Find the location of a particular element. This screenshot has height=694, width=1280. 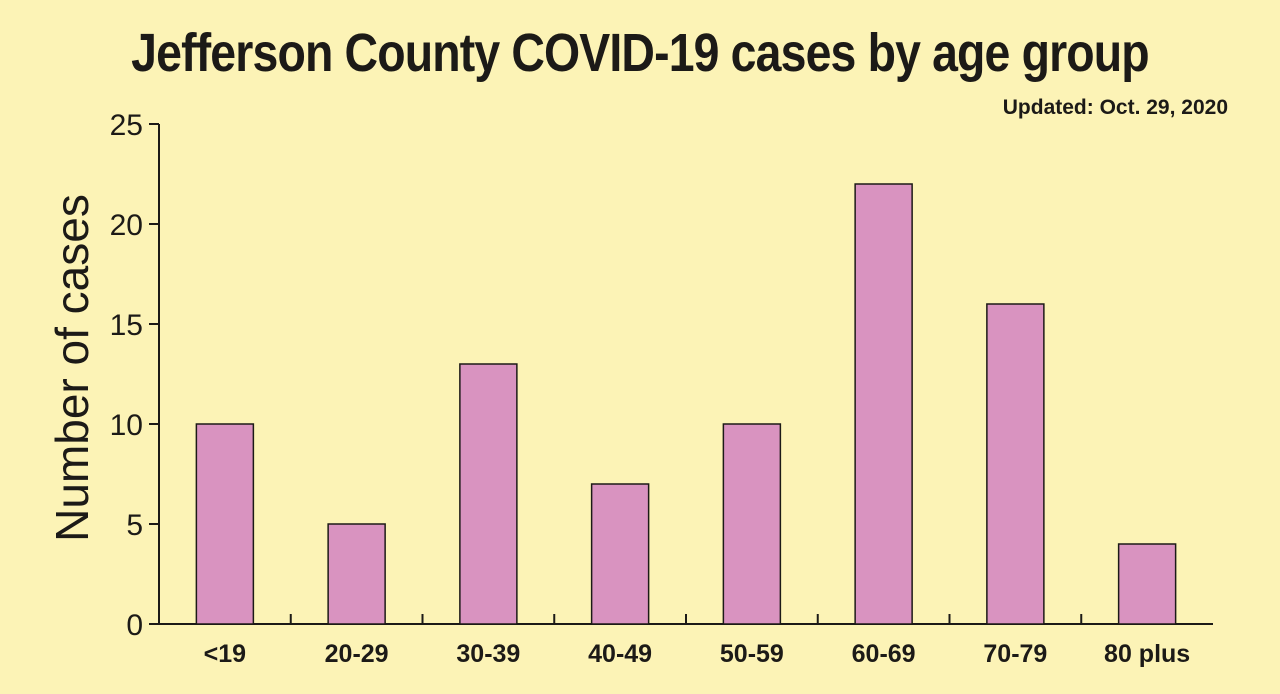

y-tick-label: 20 is located at coordinates (126, 225).